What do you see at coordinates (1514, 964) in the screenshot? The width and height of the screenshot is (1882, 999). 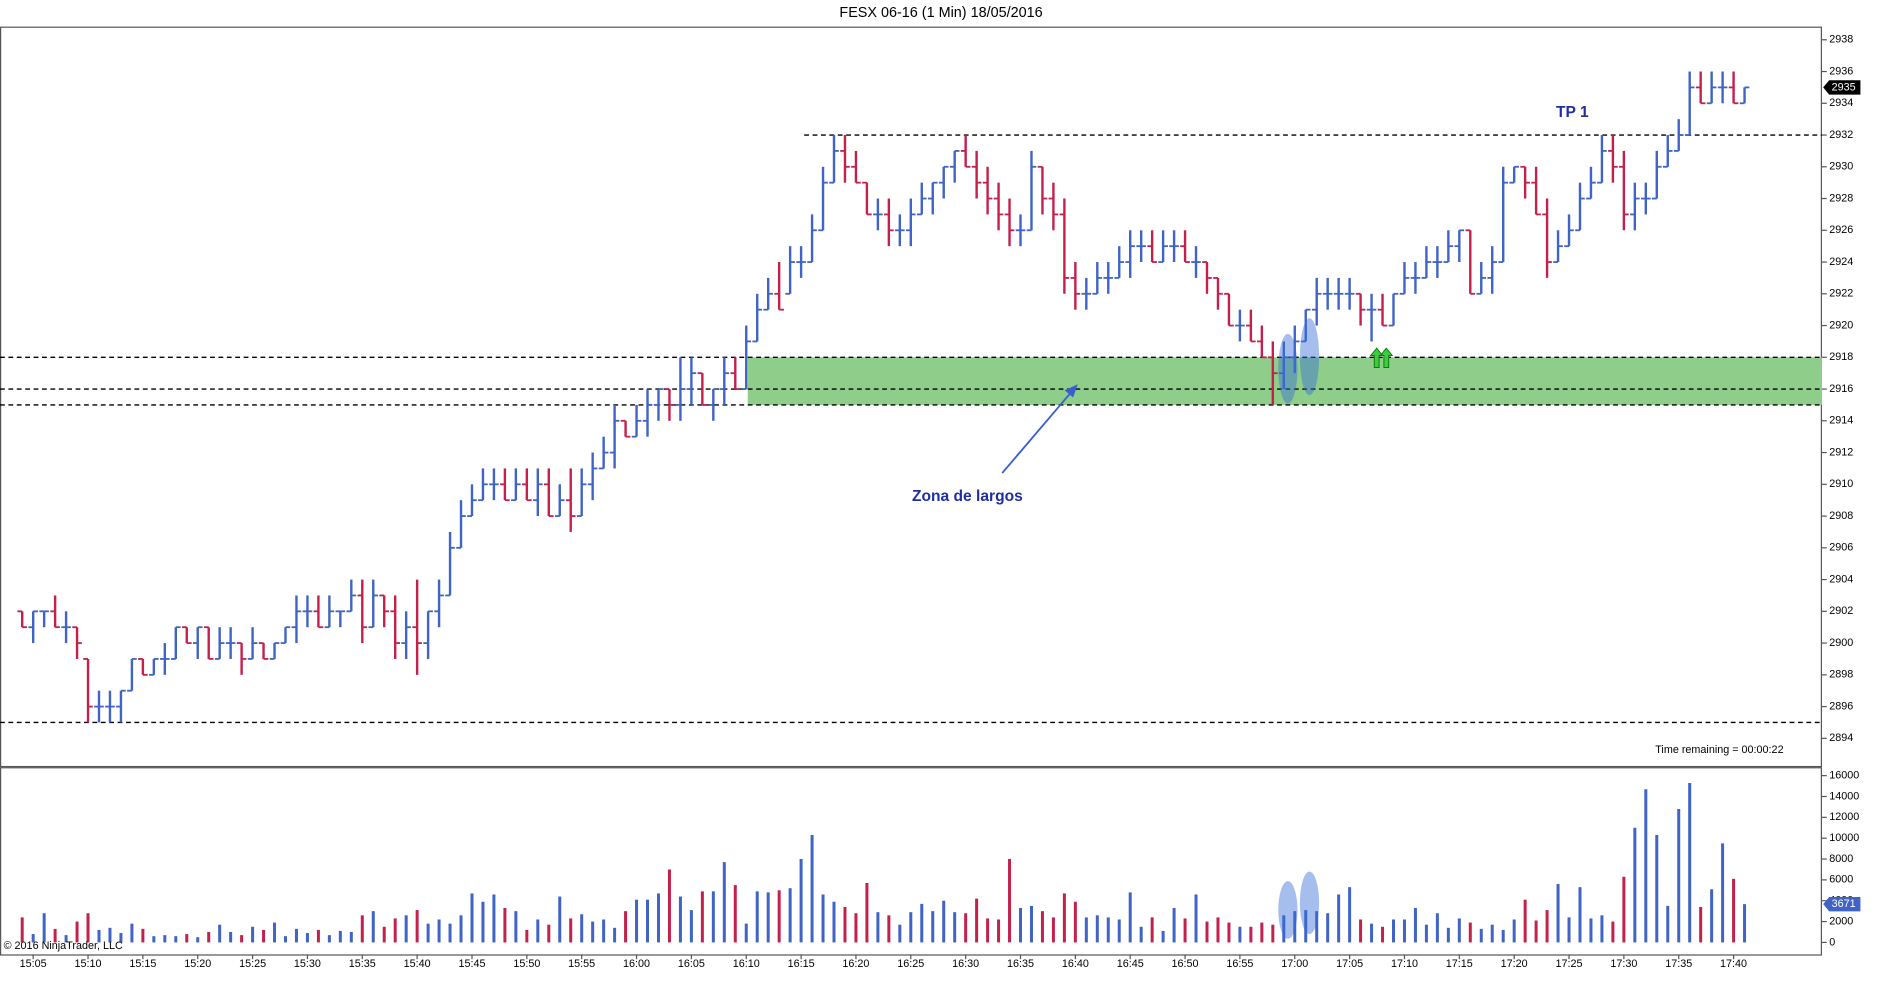 I see `x-tick-label: 17:20` at bounding box center [1514, 964].